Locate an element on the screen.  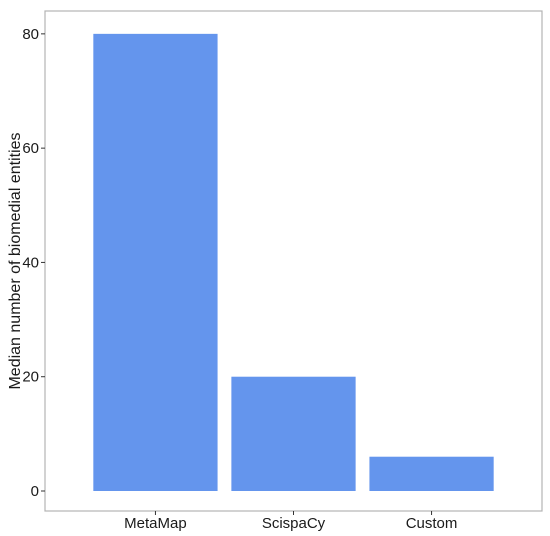
x-tick-label: Custom is located at coordinates (432, 523).